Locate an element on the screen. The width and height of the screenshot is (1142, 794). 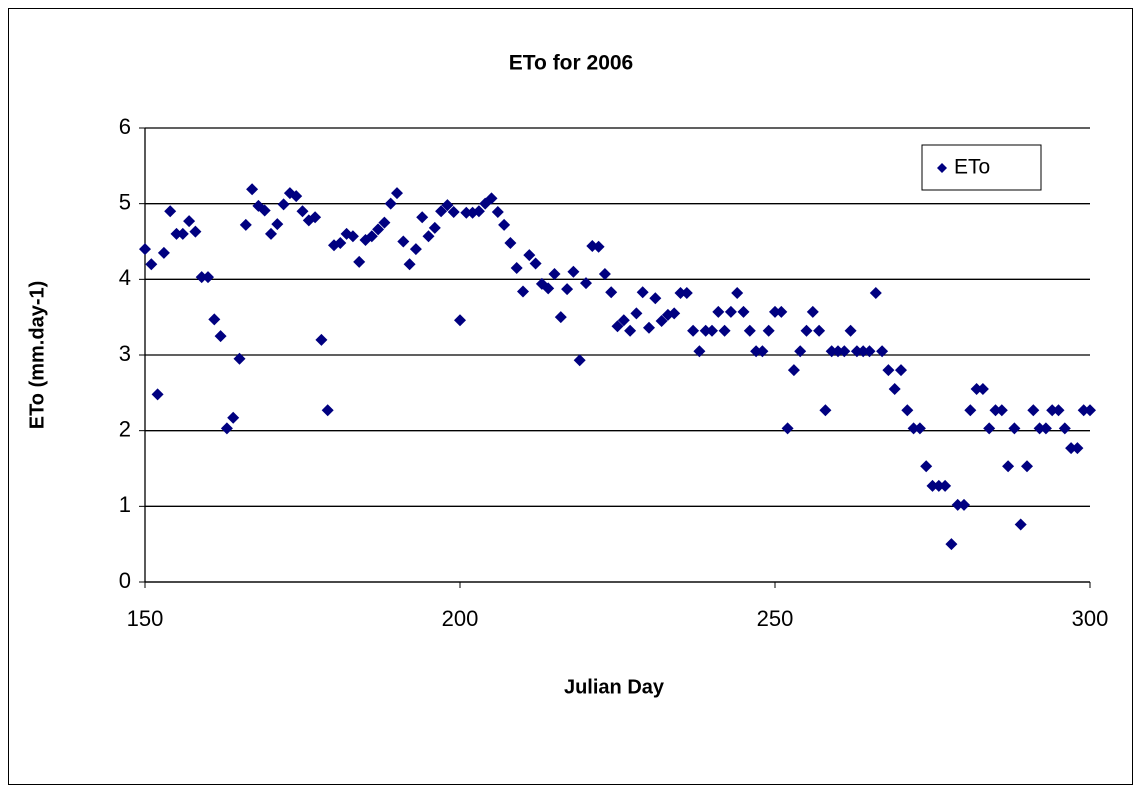
y-tick-label: 0 is located at coordinates (125, 580).